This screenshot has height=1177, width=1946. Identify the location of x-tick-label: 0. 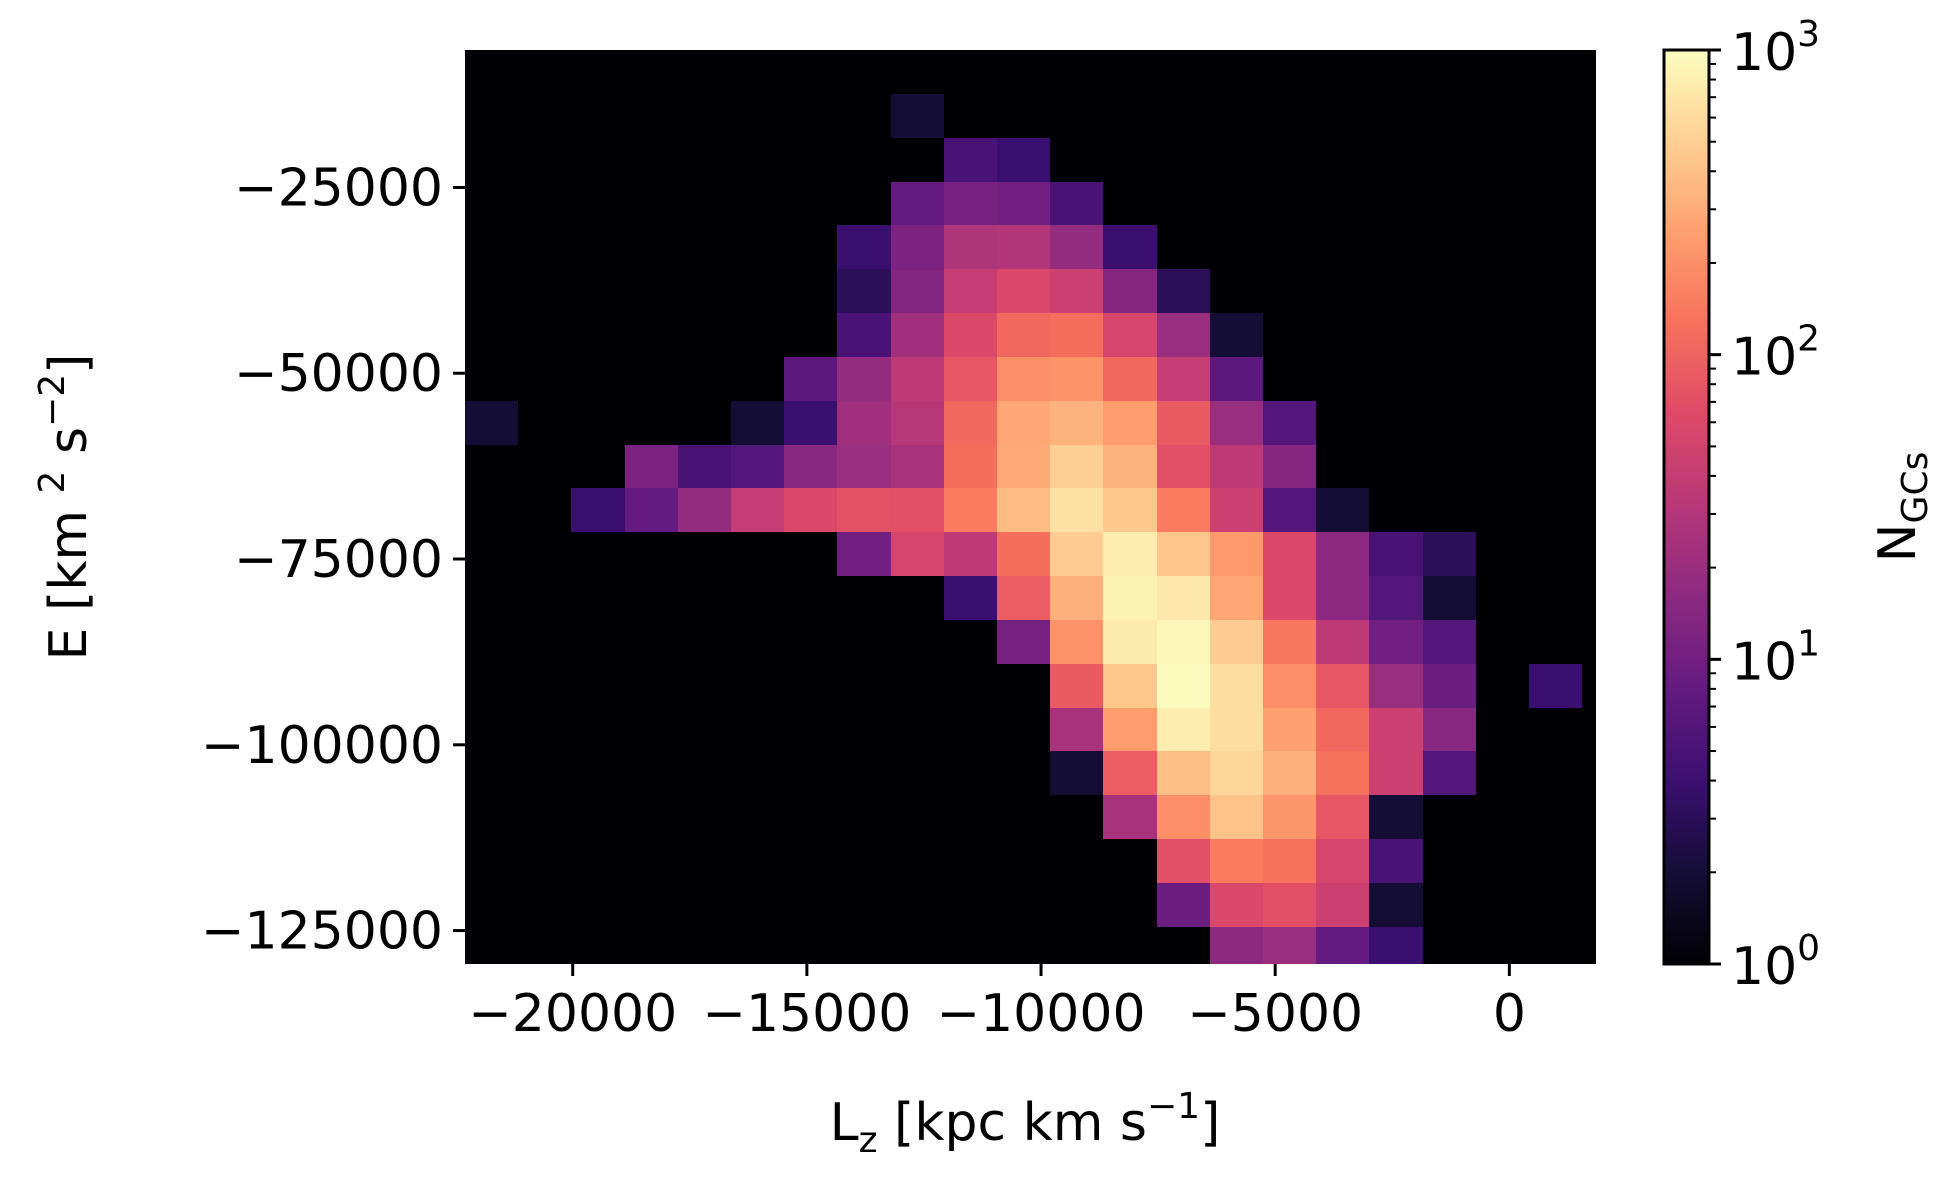
(1509, 1014).